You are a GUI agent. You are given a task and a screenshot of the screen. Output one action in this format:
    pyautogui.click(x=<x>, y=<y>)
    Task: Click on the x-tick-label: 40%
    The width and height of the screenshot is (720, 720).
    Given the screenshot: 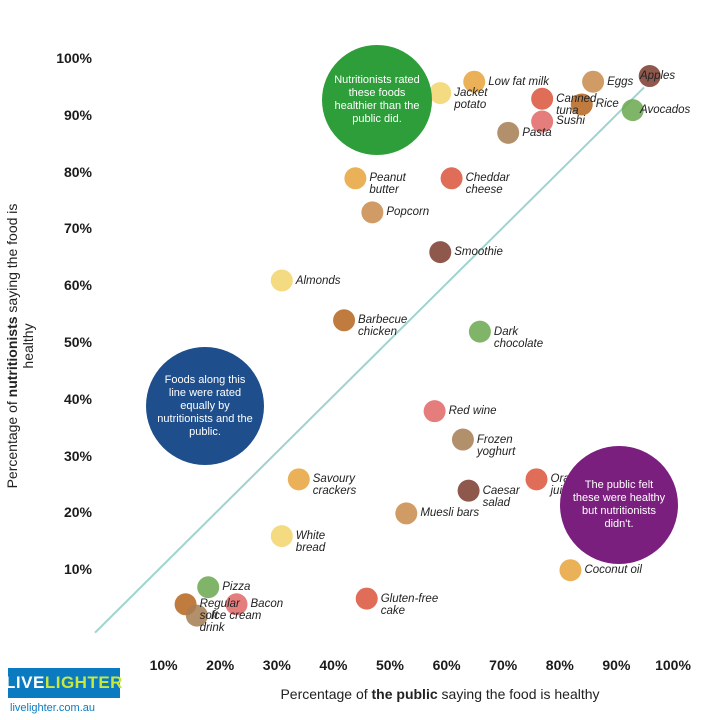 What is the action you would take?
    pyautogui.click(x=333, y=665)
    